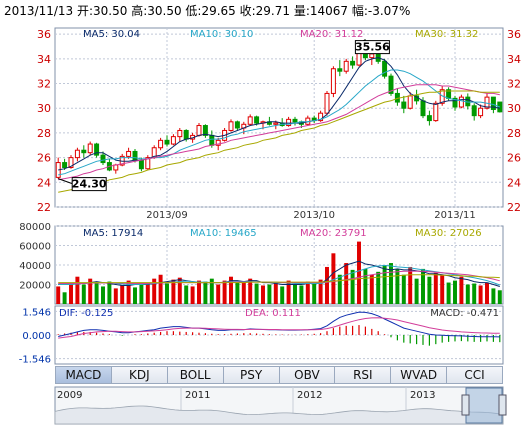  Describe the element at coordinates (446, 34) in the screenshot. I see `legend-ma30: MA30: 31.32` at that location.